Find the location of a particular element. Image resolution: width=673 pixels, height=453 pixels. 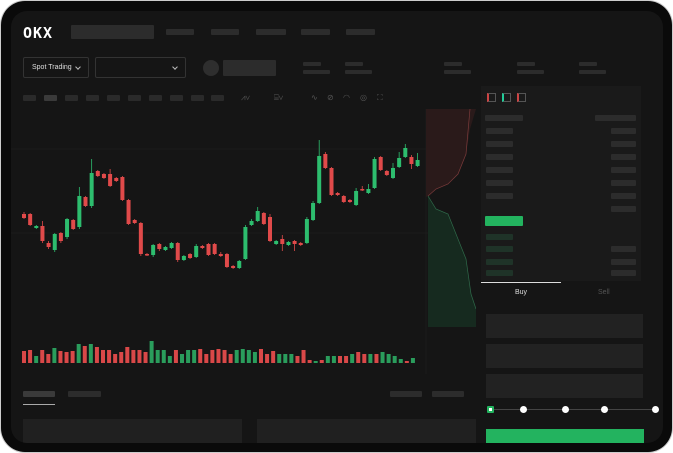

amount-input is located at coordinates (564, 356).